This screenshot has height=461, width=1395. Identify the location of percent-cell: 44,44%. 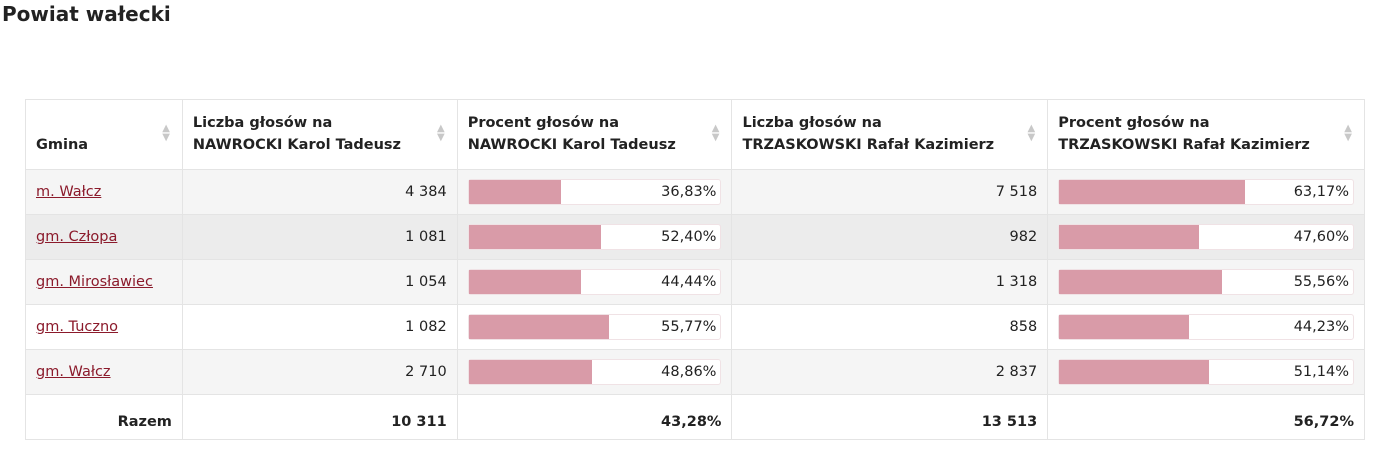
(594, 282).